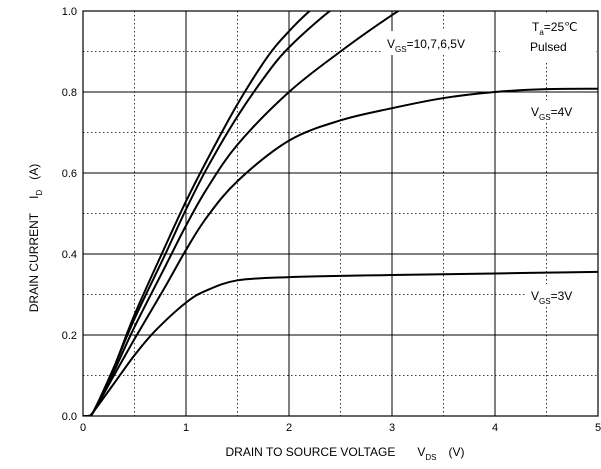  Describe the element at coordinates (69, 93) in the screenshot. I see `y-tick-label: 0.8` at that location.